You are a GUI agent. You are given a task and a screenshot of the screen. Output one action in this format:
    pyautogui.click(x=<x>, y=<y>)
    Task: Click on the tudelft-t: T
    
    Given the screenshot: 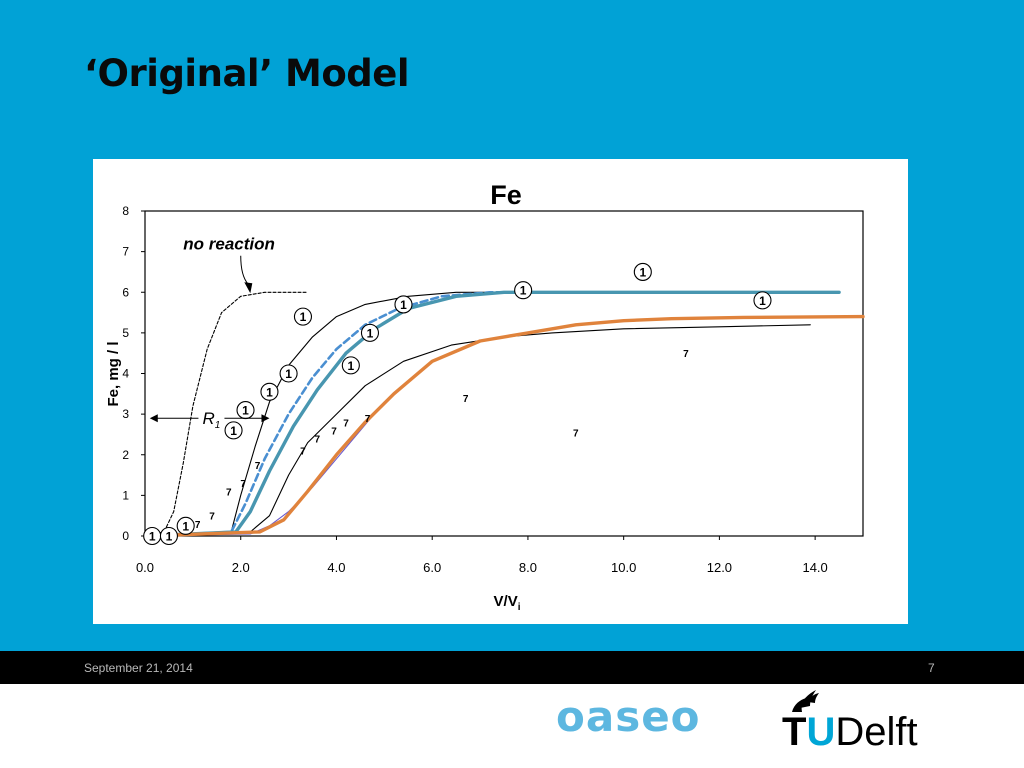 What is the action you would take?
    pyautogui.click(x=794, y=732)
    